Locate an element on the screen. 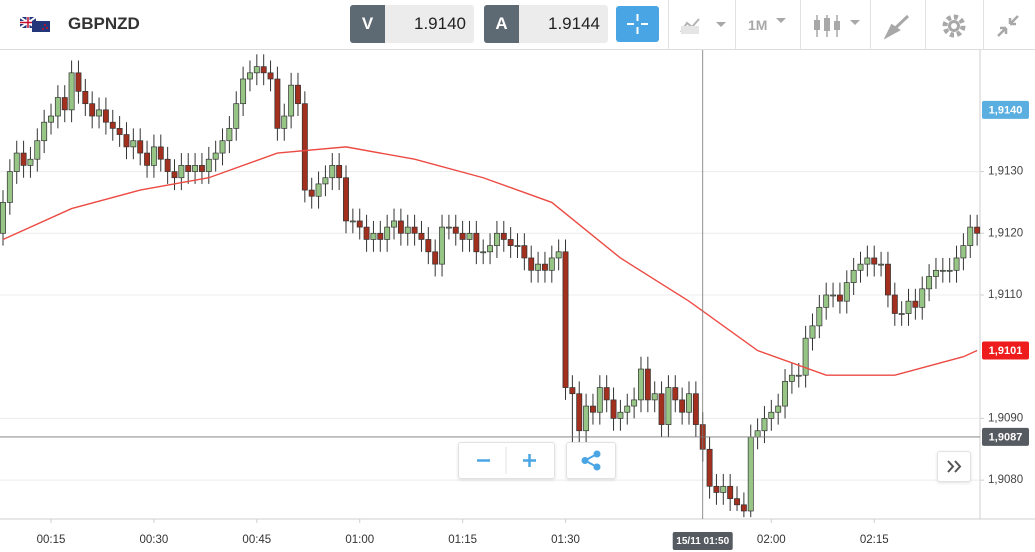  x-tick-label: 00:15 is located at coordinates (51, 540).